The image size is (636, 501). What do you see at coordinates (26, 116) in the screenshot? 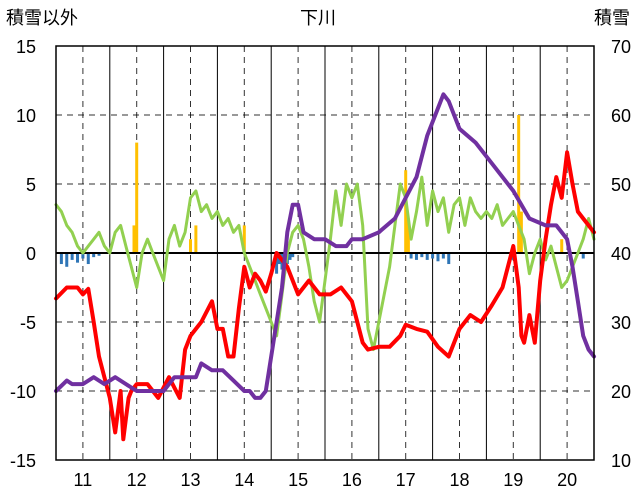
I see `left-y-tick-label: 10` at bounding box center [26, 116].